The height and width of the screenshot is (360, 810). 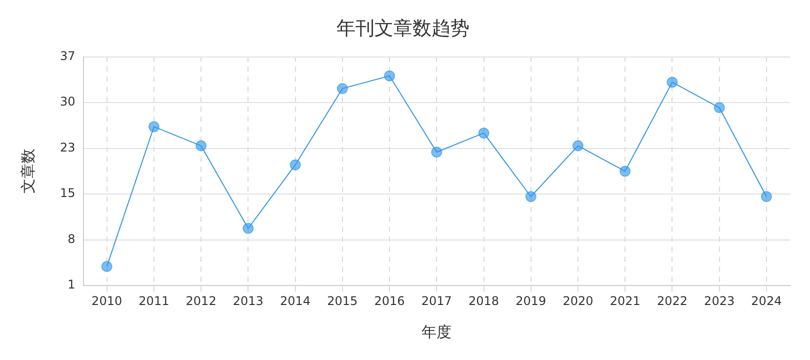 What do you see at coordinates (436, 301) in the screenshot?
I see `x-tick-label: 2017` at bounding box center [436, 301].